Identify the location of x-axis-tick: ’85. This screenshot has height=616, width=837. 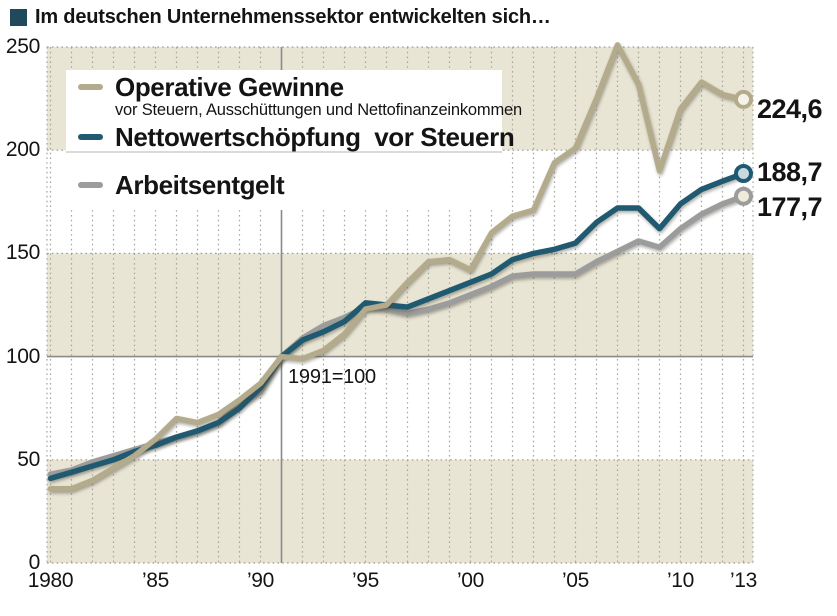
(155, 580).